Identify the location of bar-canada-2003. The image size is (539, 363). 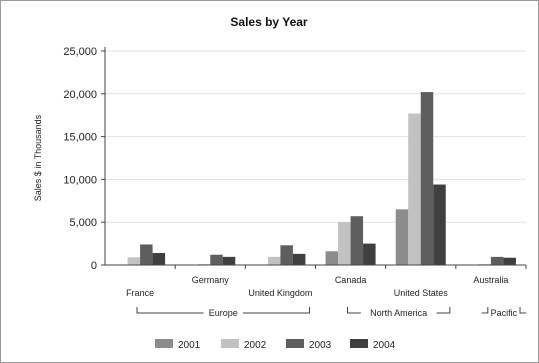
(357, 240).